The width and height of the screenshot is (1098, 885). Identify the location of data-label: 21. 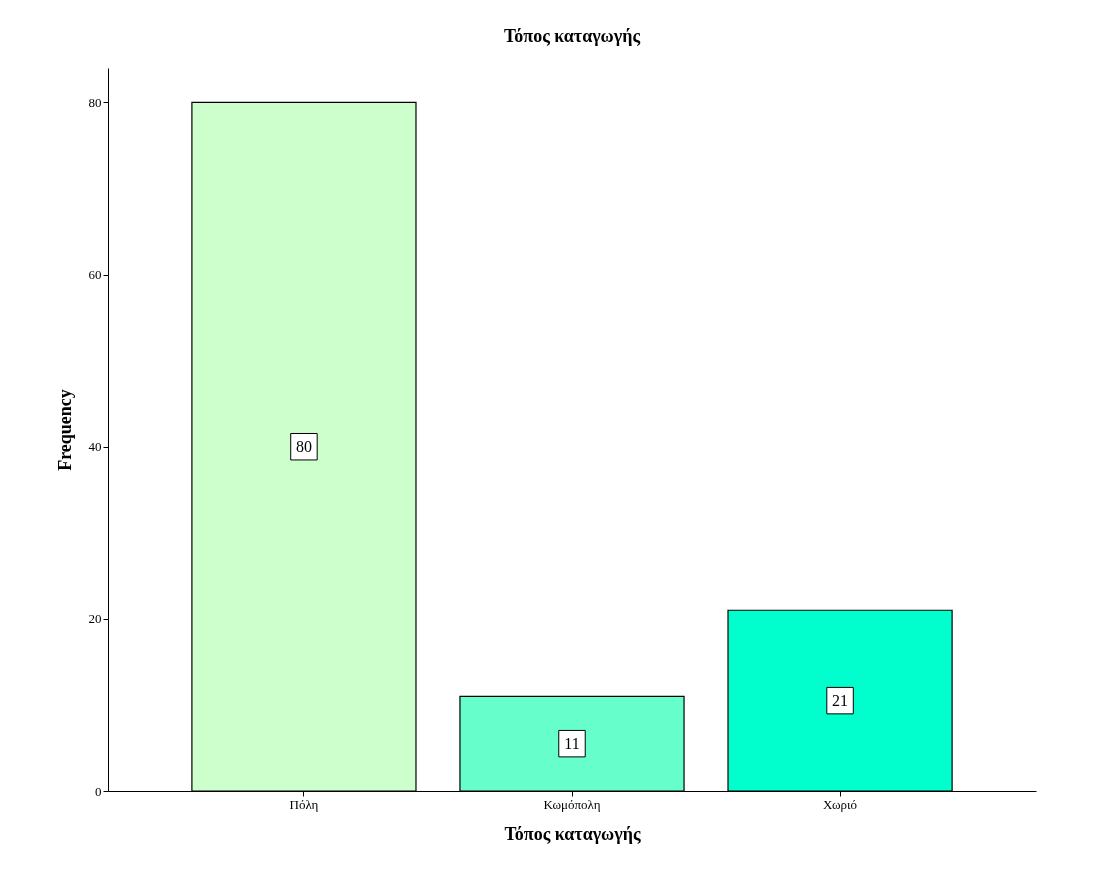
(840, 700).